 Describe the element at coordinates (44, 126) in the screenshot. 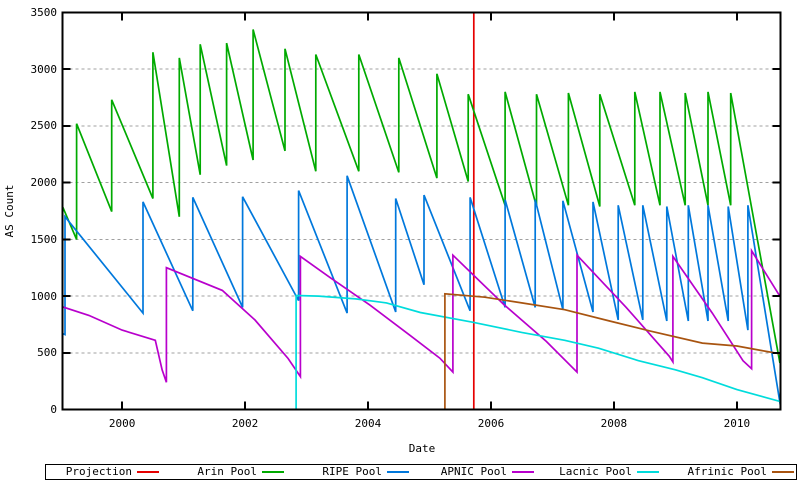

I see `y-tick-label: 2500` at that location.